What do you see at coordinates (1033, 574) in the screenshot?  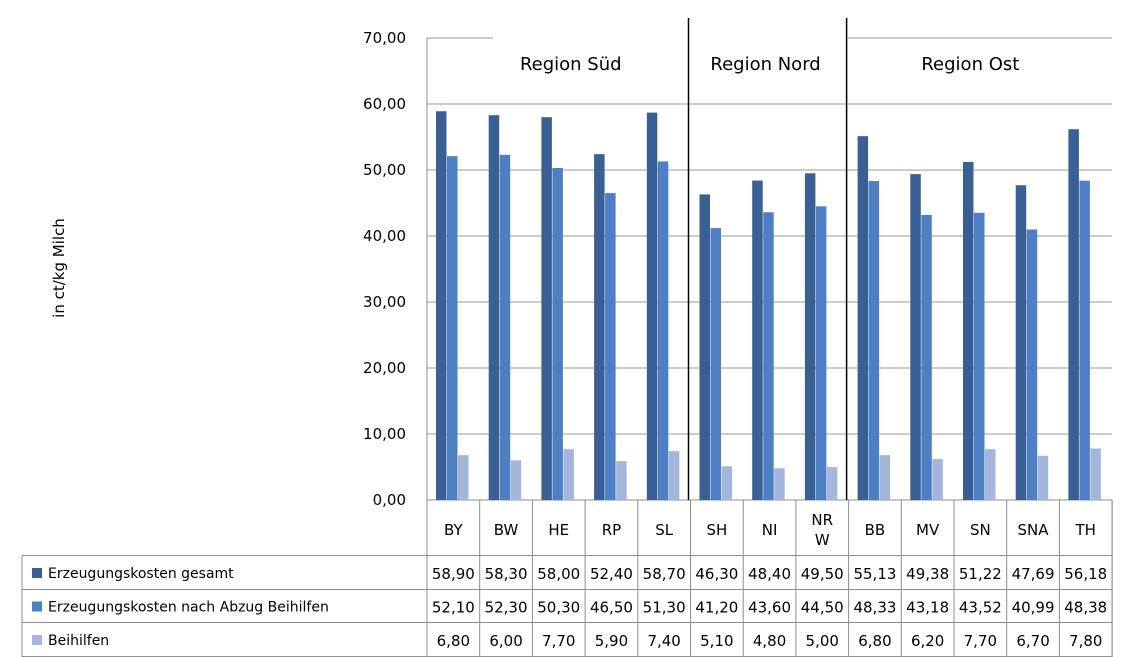 I see `data-label: 47,69` at bounding box center [1033, 574].